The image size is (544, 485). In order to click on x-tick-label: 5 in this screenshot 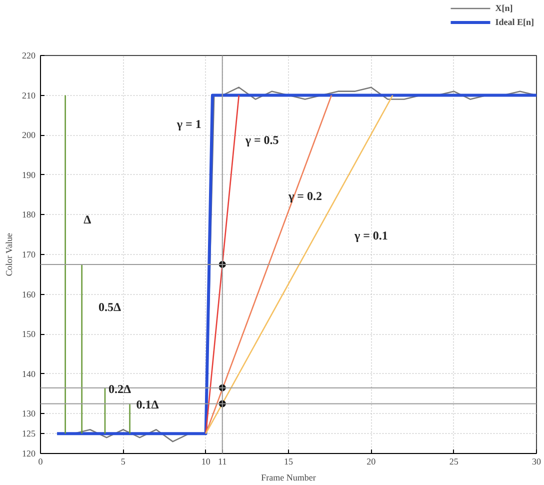, I will do `click(123, 461)`.